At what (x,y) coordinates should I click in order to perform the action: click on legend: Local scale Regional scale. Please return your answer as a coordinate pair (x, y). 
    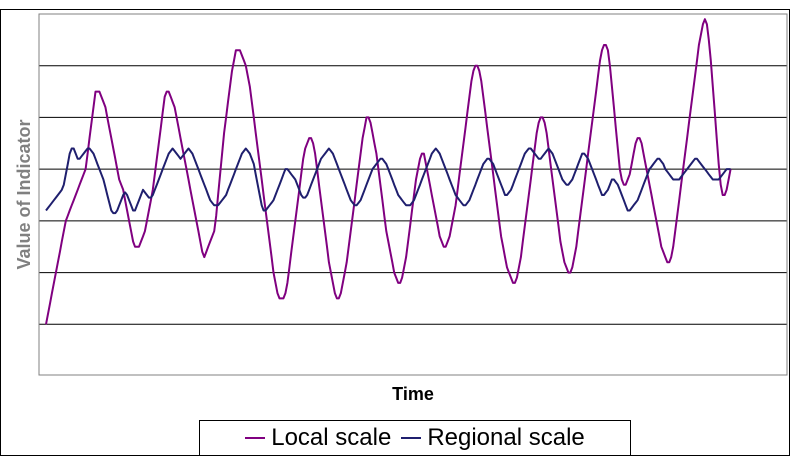
    Looking at the image, I should click on (415, 438).